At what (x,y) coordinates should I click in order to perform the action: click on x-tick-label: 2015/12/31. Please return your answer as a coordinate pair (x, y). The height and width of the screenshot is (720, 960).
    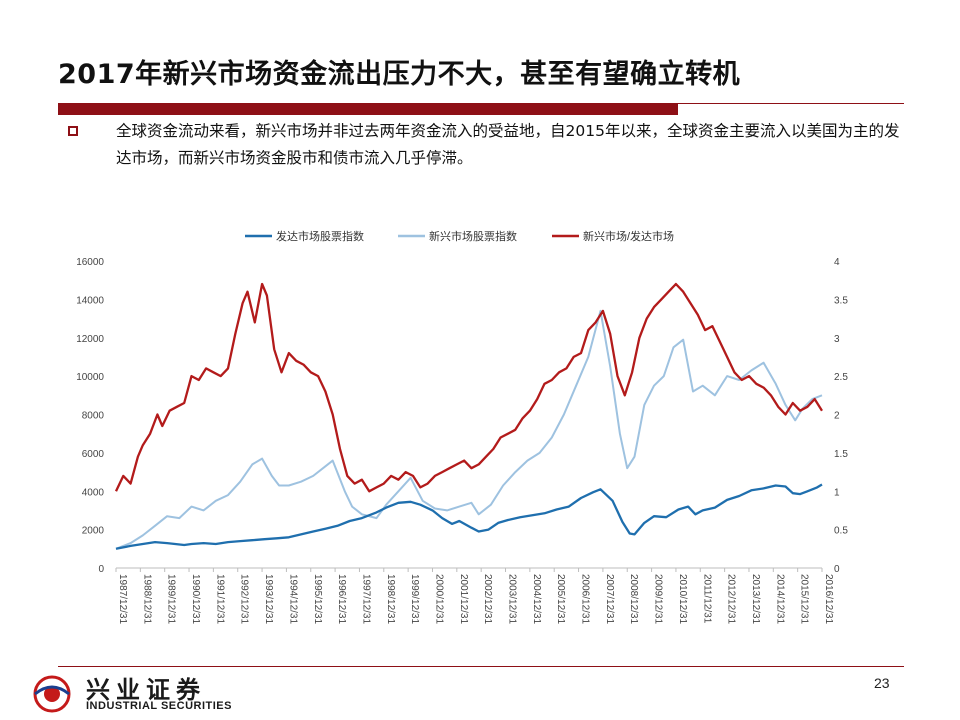
    Looking at the image, I should click on (804, 599).